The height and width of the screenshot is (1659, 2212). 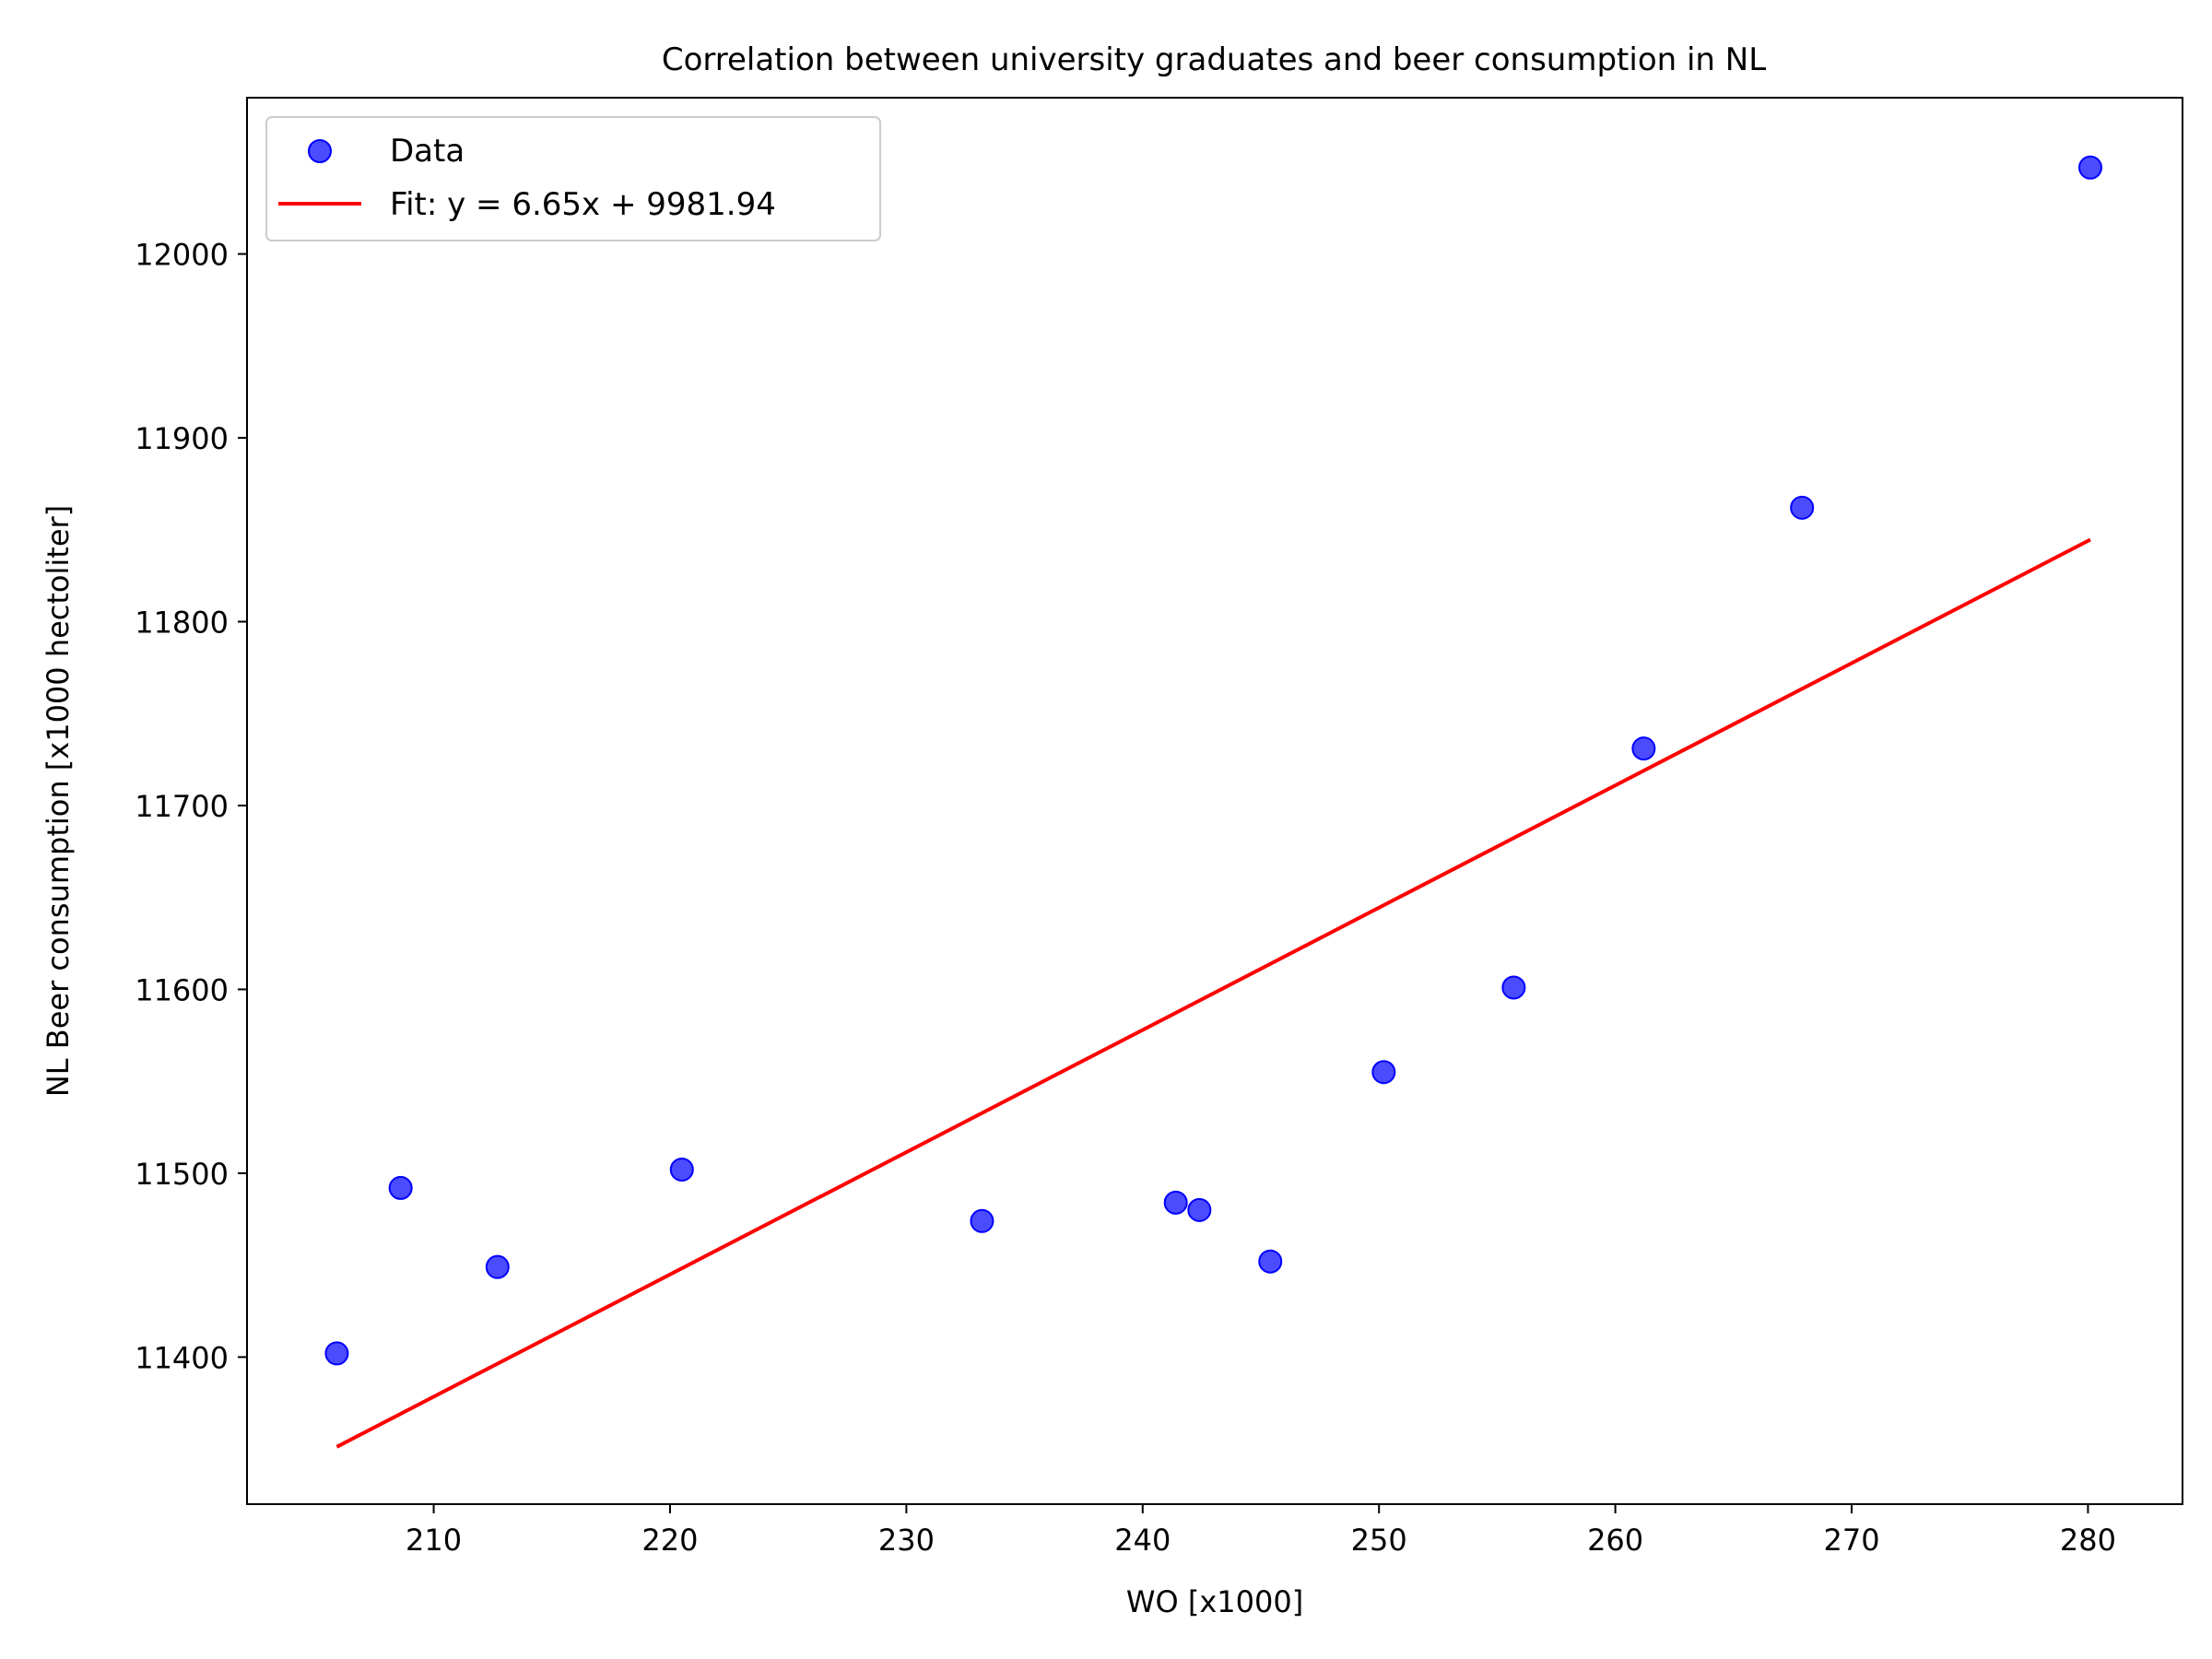 What do you see at coordinates (1851, 1540) in the screenshot?
I see `x-tick-label: 270` at bounding box center [1851, 1540].